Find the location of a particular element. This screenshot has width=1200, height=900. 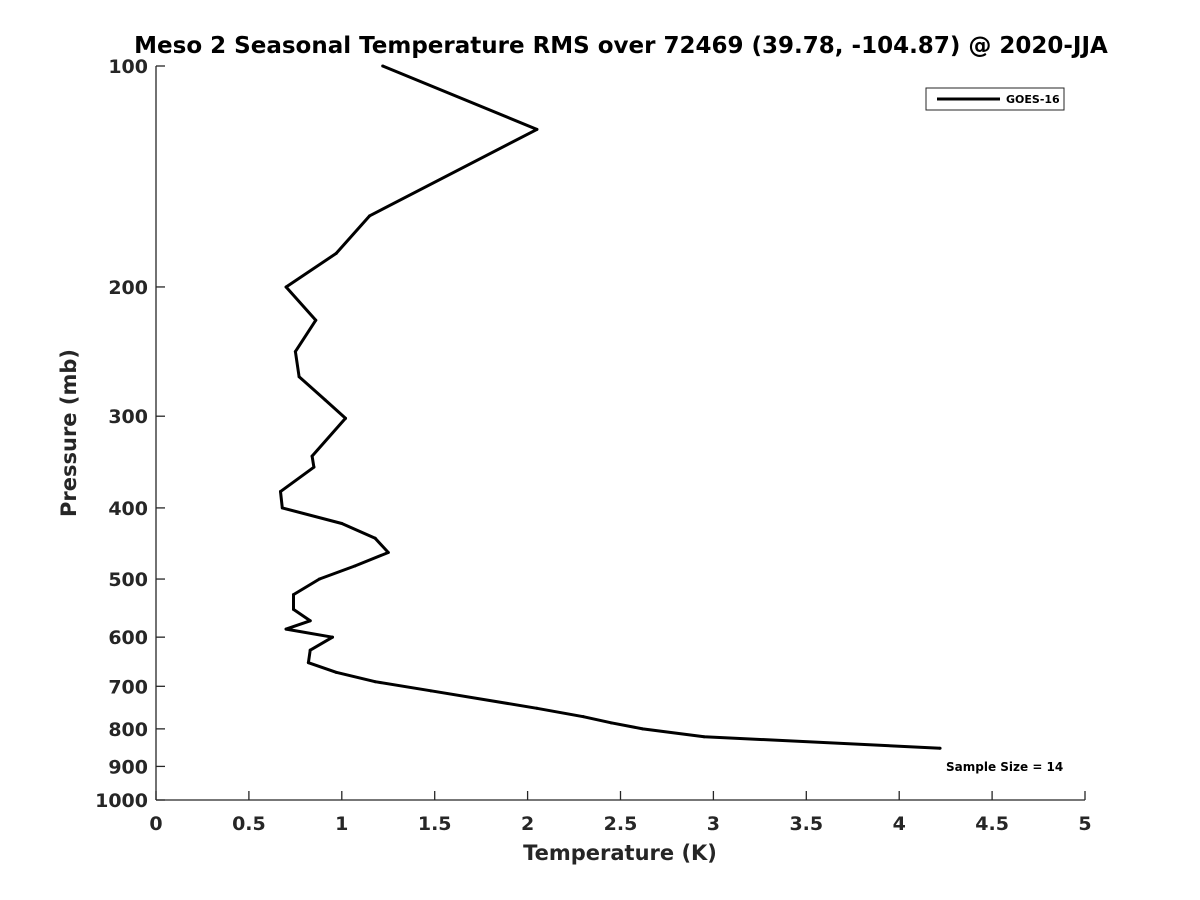

x-tick-label: 0.5 is located at coordinates (249, 824).